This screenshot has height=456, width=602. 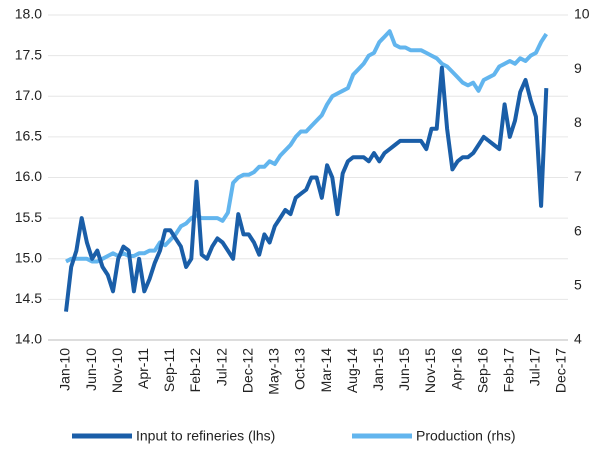 I want to click on y-tick-label: 16.0, so click(x=28, y=176).